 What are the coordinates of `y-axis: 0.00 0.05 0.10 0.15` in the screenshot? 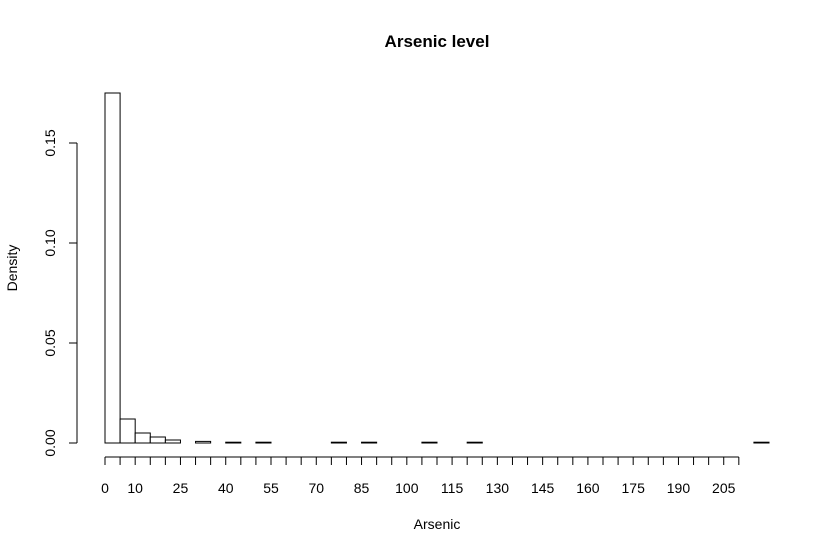 It's located at (60, 293).